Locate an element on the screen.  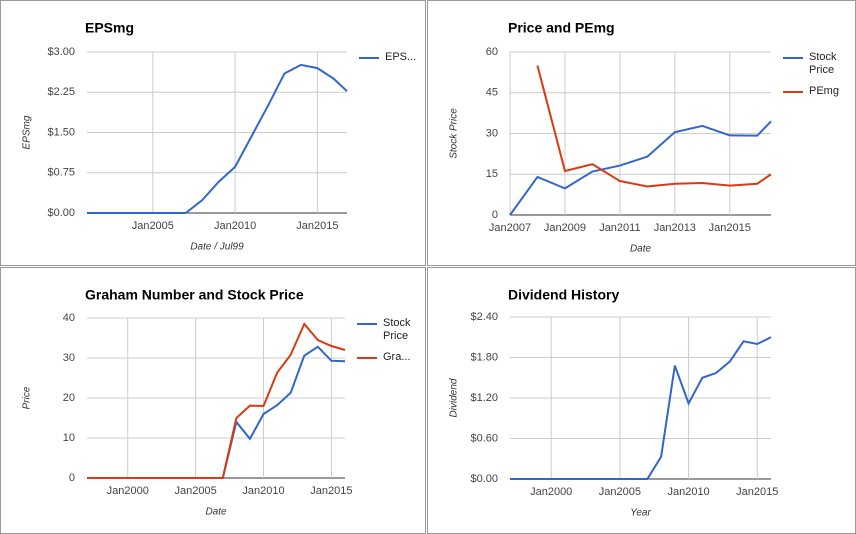
y-tick-label: $0.75 is located at coordinates (61, 173).